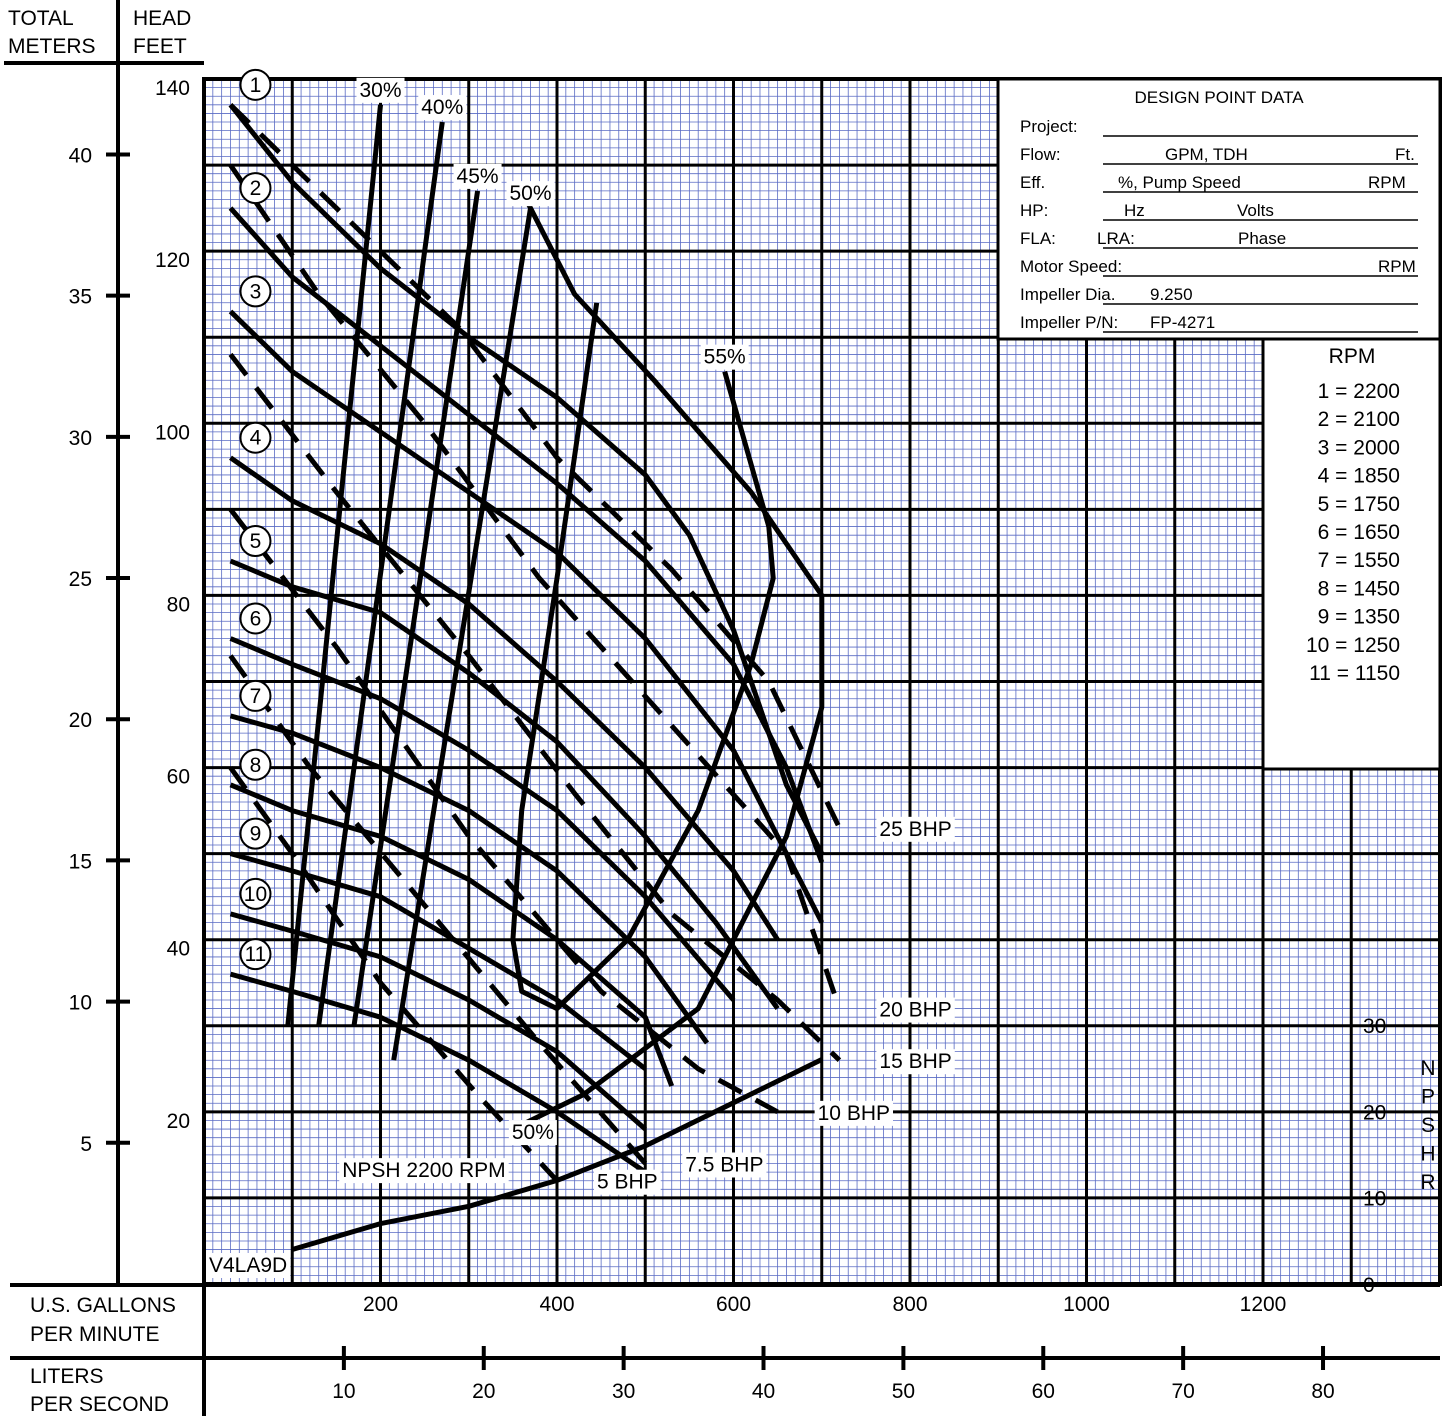 The image size is (1449, 1416). I want to click on meters-tick-label: 25, so click(80, 579).